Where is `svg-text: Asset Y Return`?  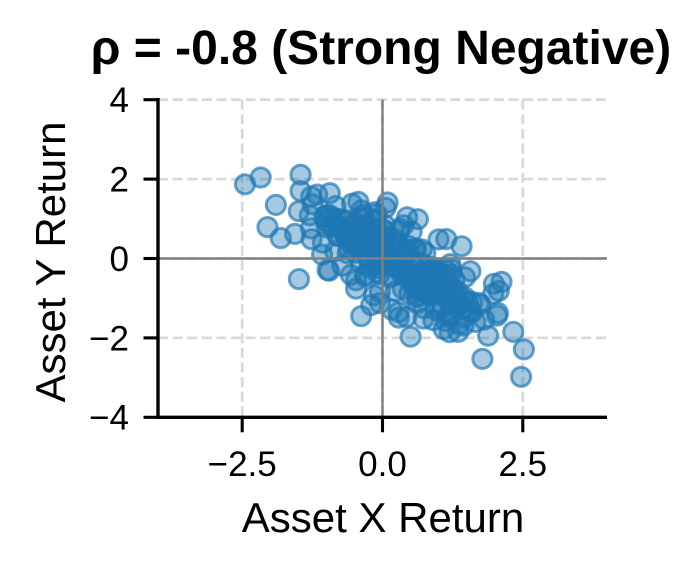 svg-text: Asset Y Return is located at coordinates (50, 262).